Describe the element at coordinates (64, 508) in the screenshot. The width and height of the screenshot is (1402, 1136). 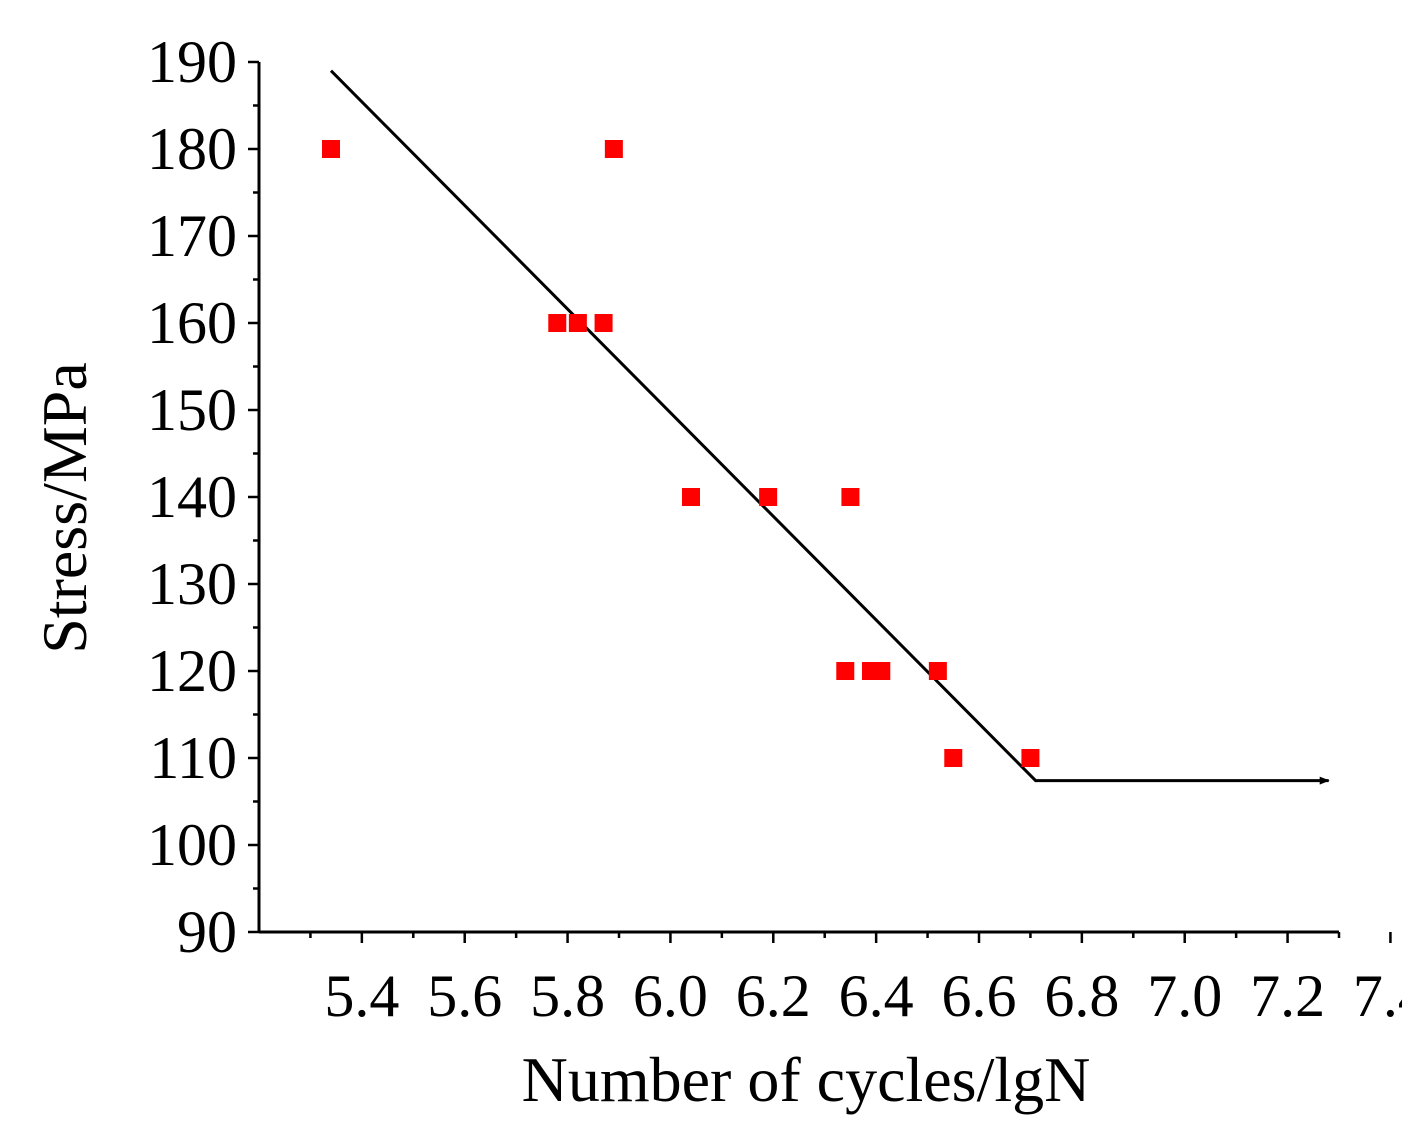
I see `y-axis-title: Stress/MPa` at that location.